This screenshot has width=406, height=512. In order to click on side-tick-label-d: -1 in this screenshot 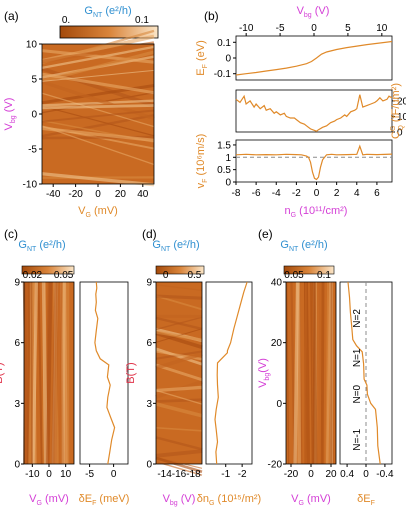, I will do `click(225, 474)`.